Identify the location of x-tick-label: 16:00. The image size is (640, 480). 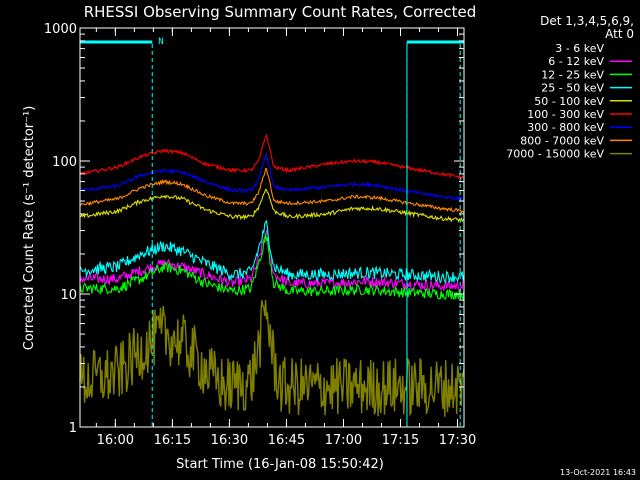
(115, 440).